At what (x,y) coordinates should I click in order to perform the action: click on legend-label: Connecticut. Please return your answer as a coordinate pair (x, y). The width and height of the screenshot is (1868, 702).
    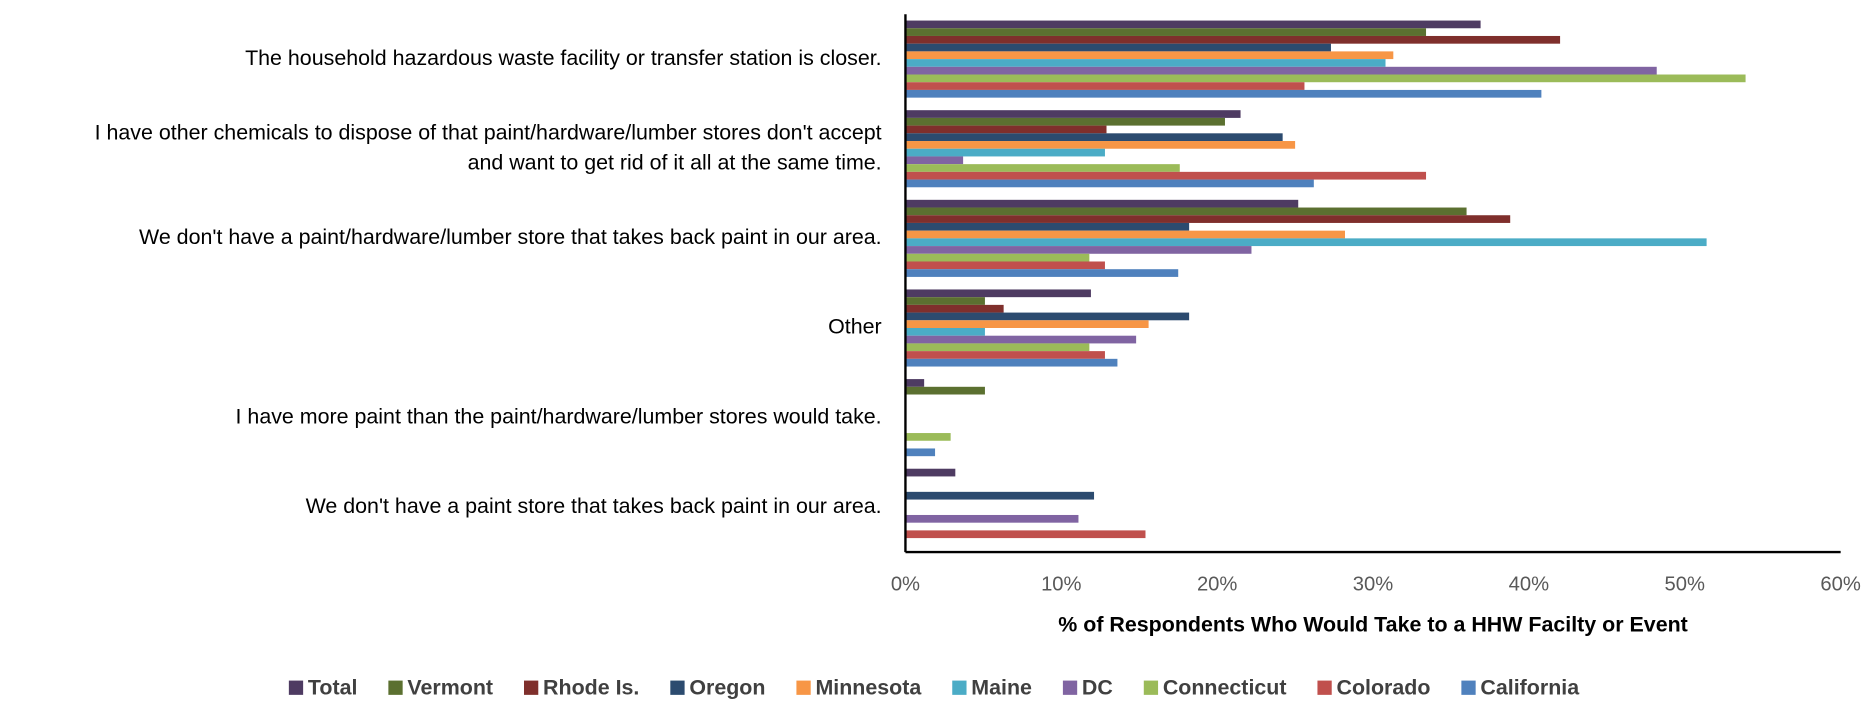
    Looking at the image, I should click on (1225, 688).